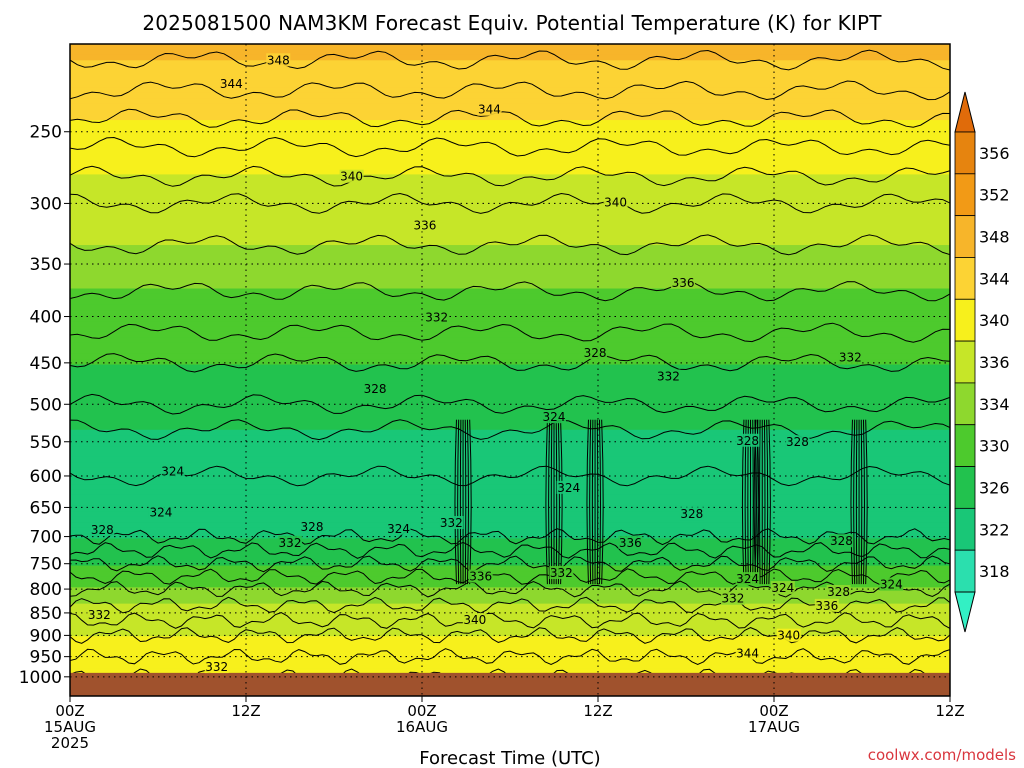 The width and height of the screenshot is (1024, 768). What do you see at coordinates (994, 446) in the screenshot?
I see `colorbar-label: 330` at bounding box center [994, 446].